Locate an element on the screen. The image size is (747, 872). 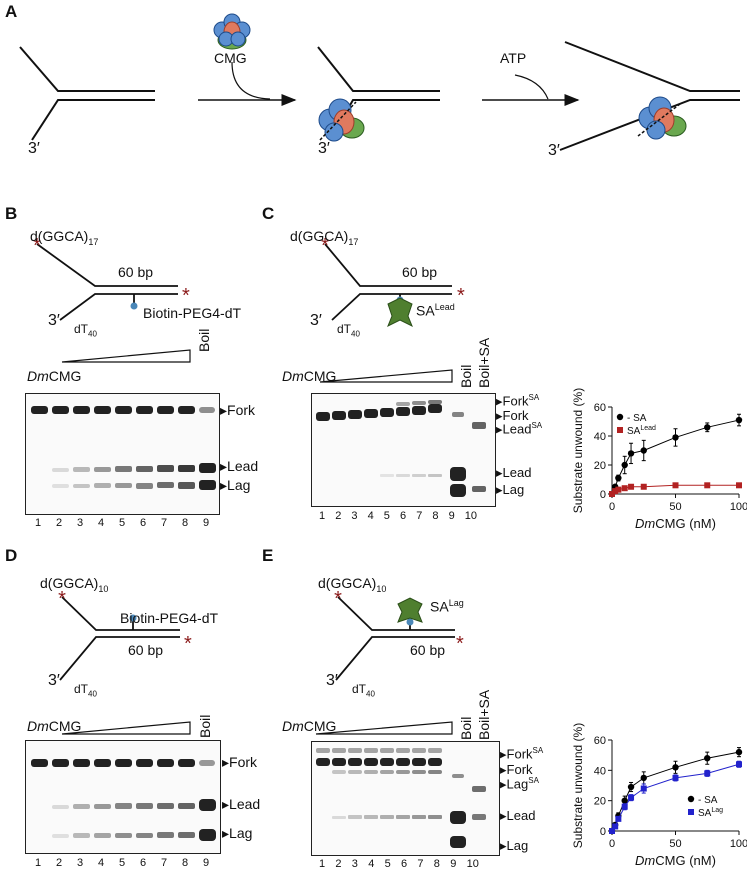
y-tick-label: 20 is located at coordinates (600, 466).